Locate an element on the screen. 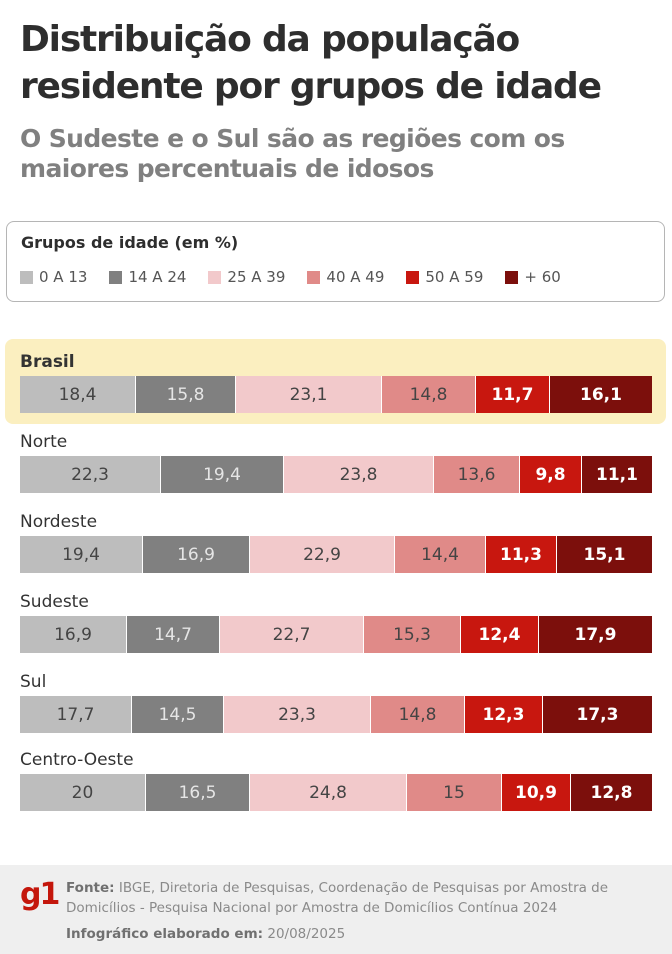 This screenshot has width=672, height=954. bar-segment: 23,3 is located at coordinates (297, 714).